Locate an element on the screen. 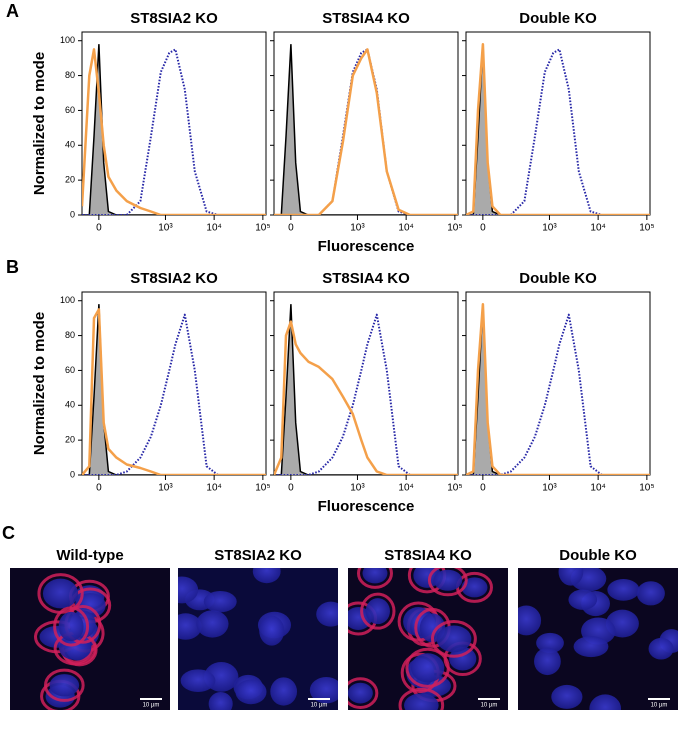 The width and height of the screenshot is (685, 735). panel-label: B is located at coordinates (12, 267).